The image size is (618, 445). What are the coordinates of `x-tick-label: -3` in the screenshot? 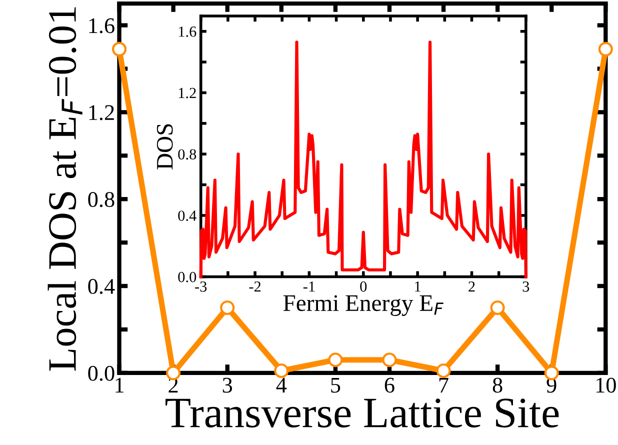 It's located at (201, 286).